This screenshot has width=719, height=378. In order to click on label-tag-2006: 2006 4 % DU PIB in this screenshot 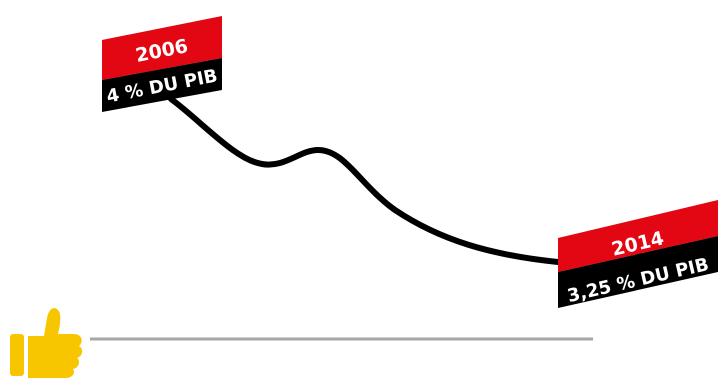, I will do `click(162, 64)`.